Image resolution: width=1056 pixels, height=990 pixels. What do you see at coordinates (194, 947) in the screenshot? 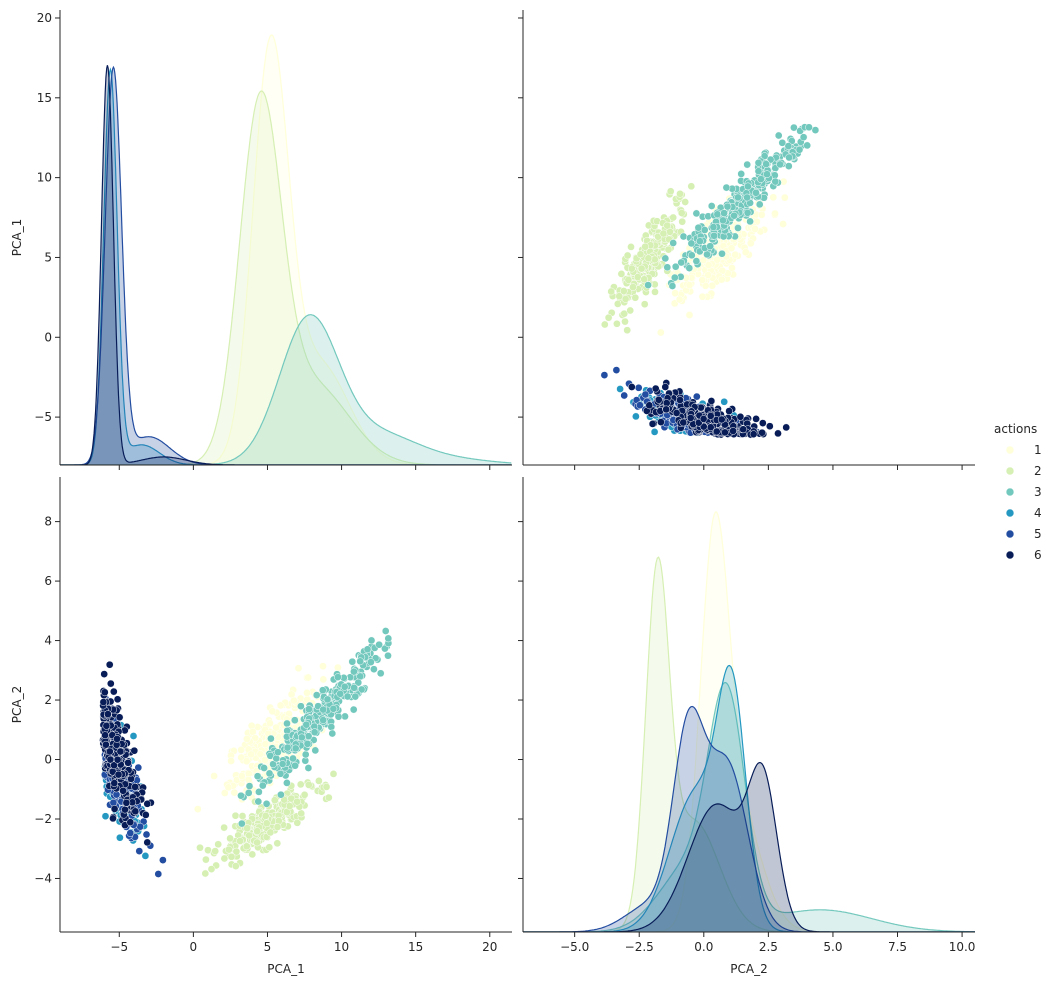
I see `panel-bl-xtick-label: 0` at bounding box center [194, 947].